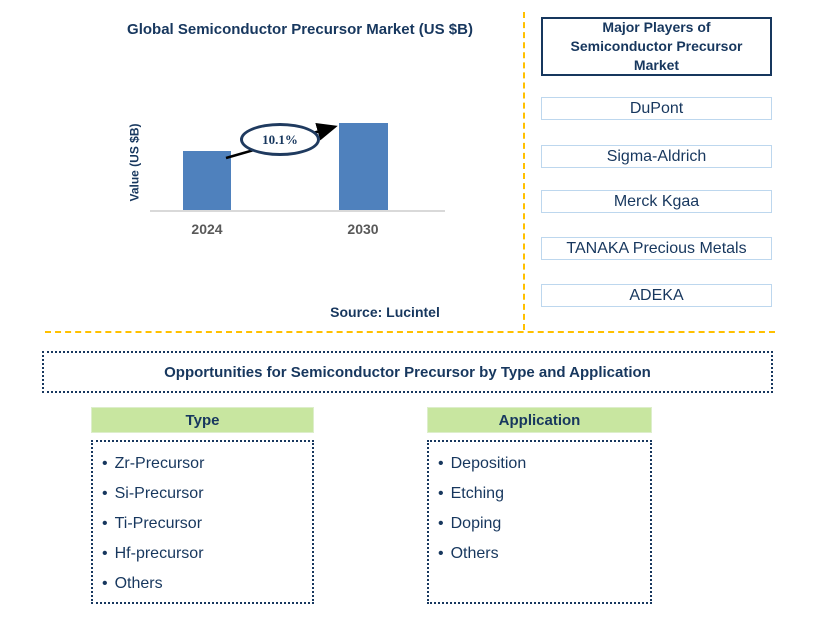 The width and height of the screenshot is (832, 642). What do you see at coordinates (385, 312) in the screenshot?
I see `source-label: Source: Lucintel` at bounding box center [385, 312].